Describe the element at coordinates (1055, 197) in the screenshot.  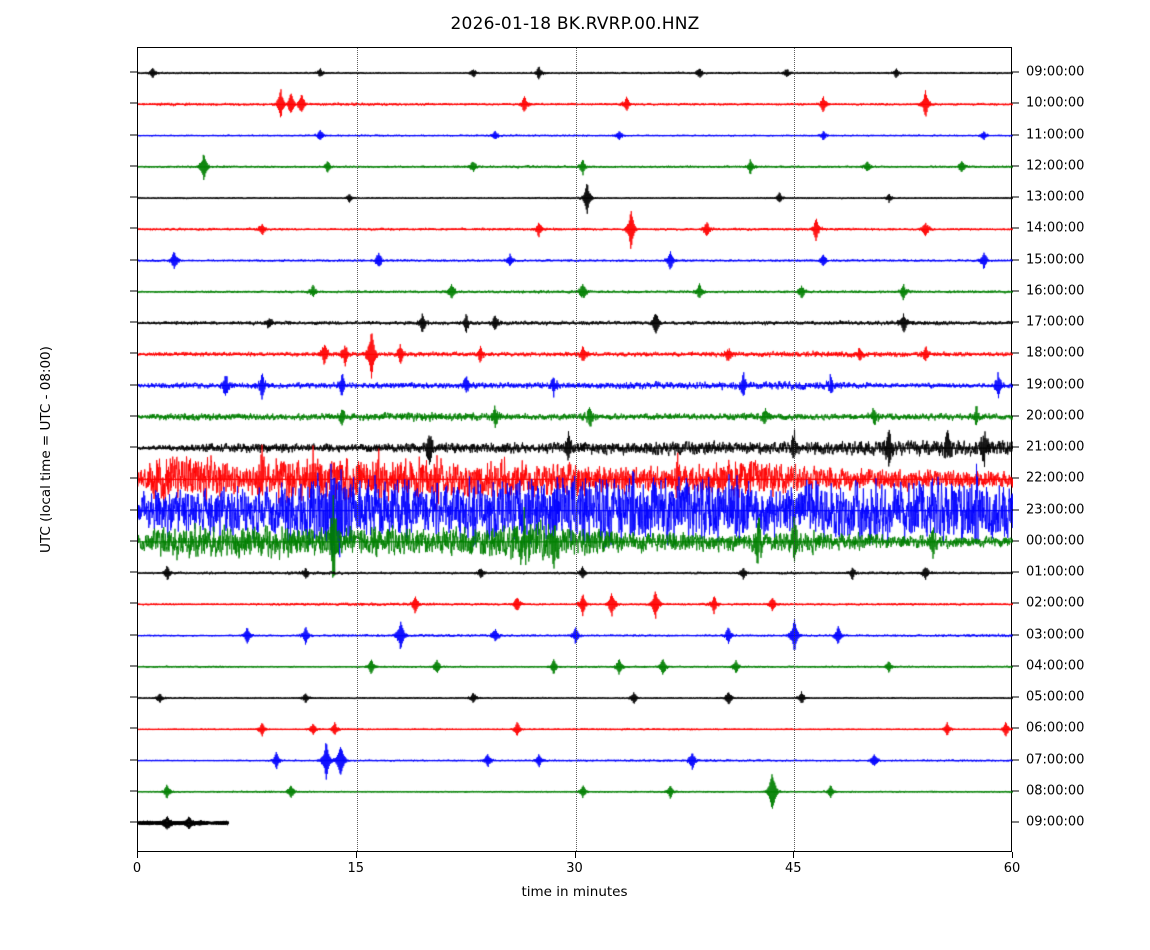
I see `y-tick-label-right: 13:00:00` at that location.